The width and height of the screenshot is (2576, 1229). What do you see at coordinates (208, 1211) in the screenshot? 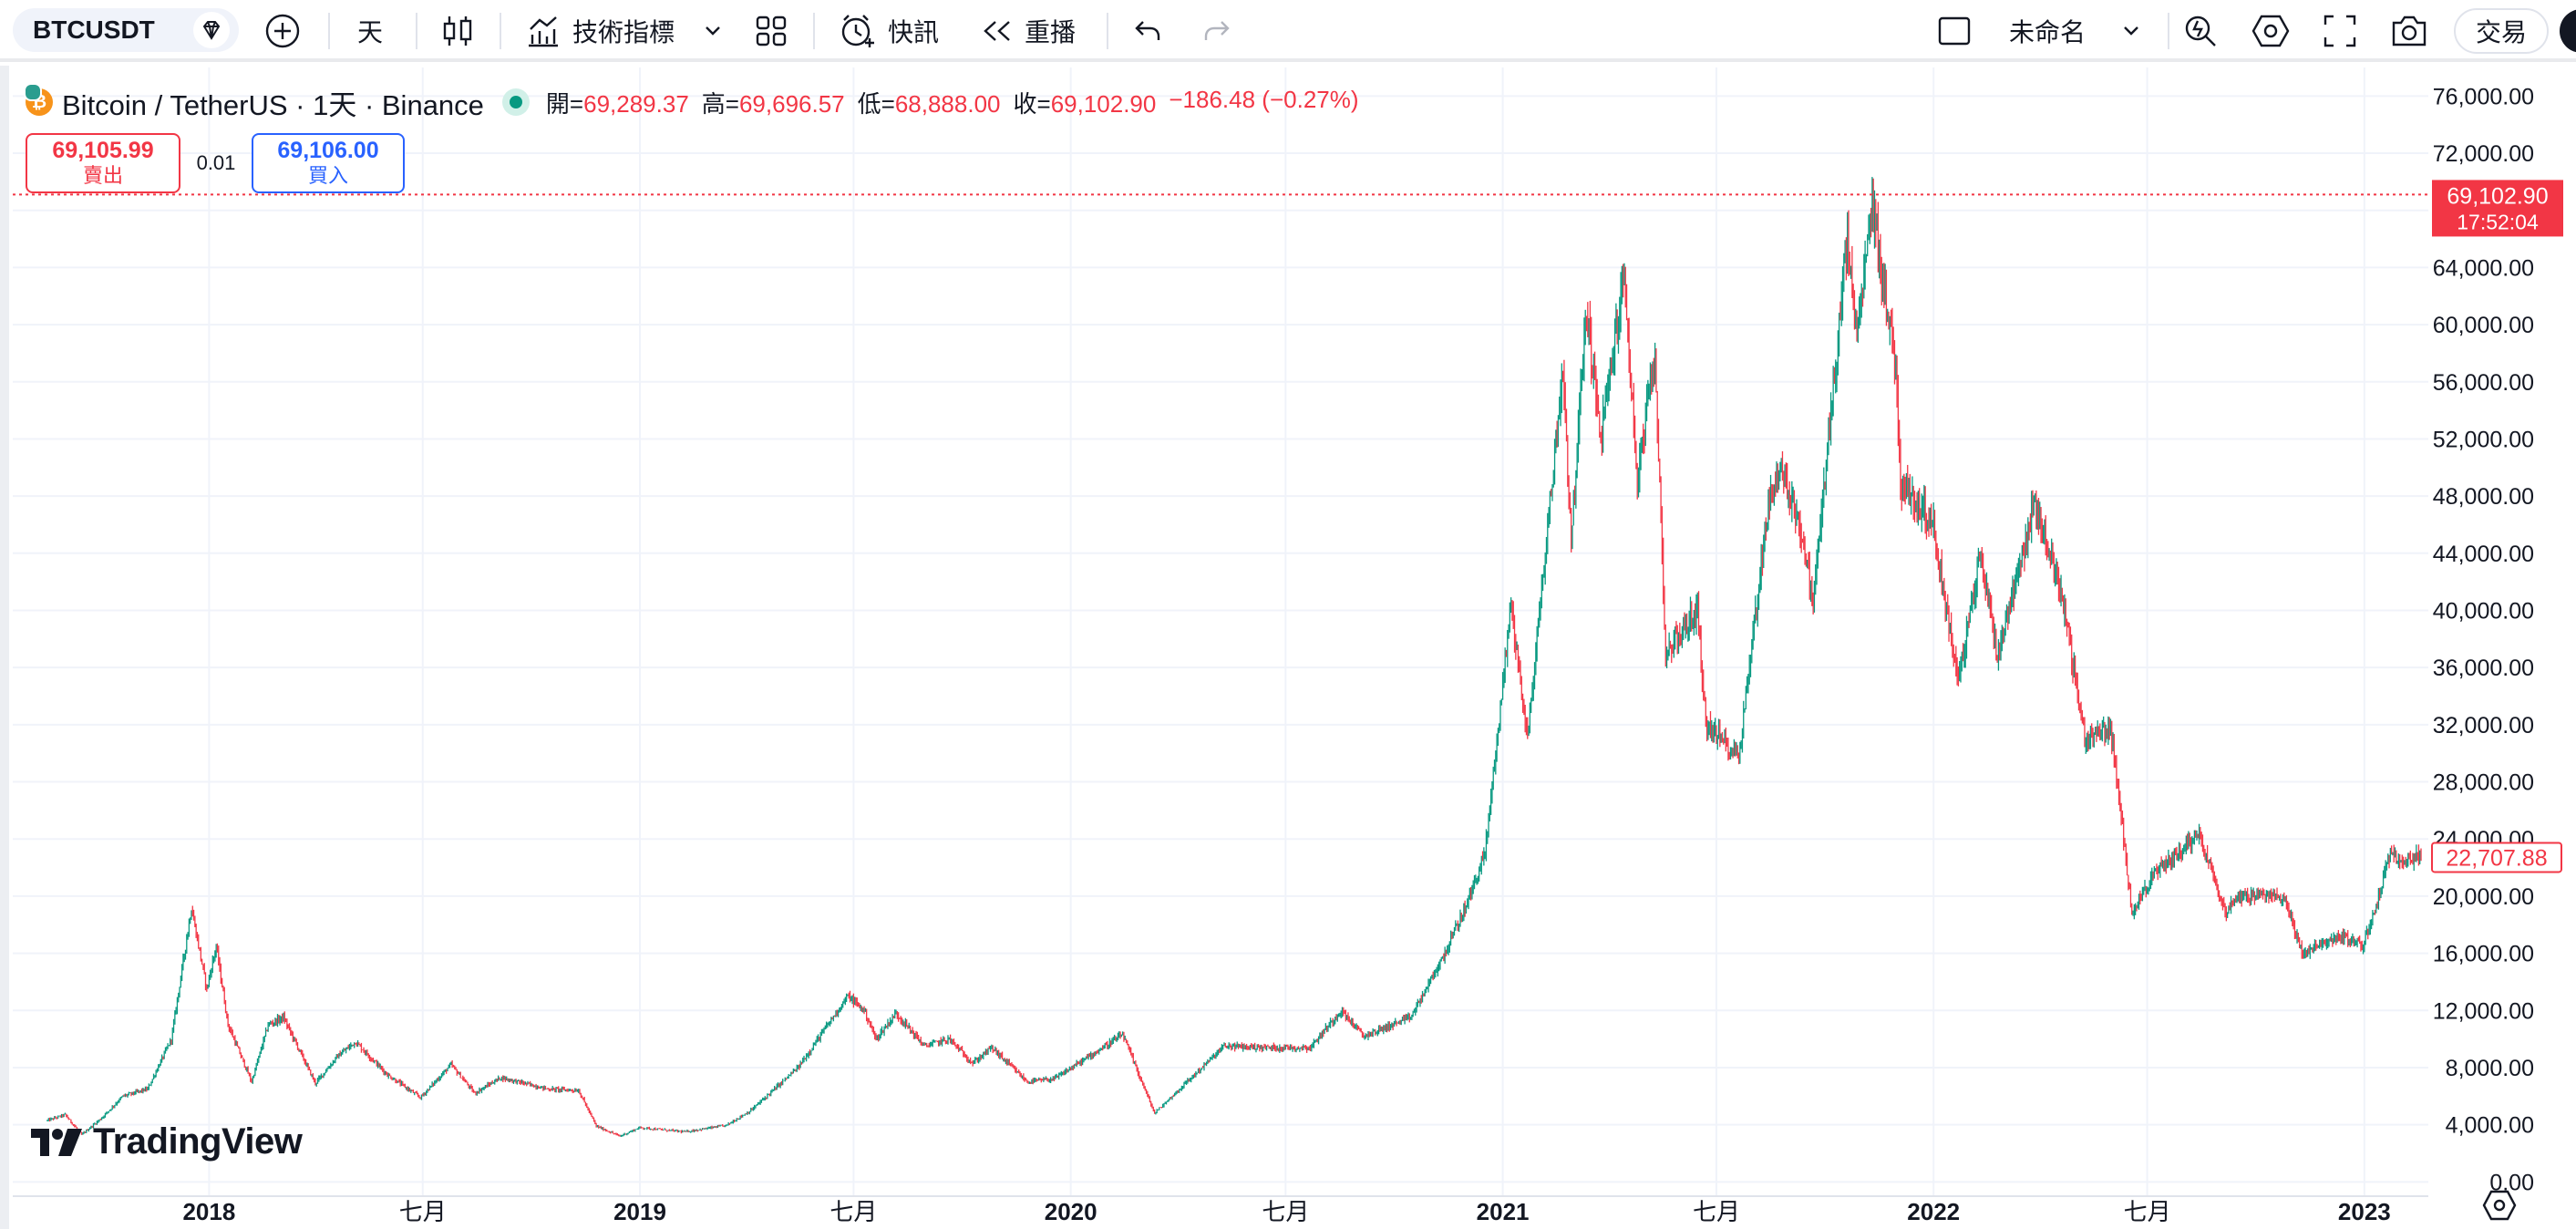
I see `x-tick-label: 2018` at bounding box center [208, 1211].